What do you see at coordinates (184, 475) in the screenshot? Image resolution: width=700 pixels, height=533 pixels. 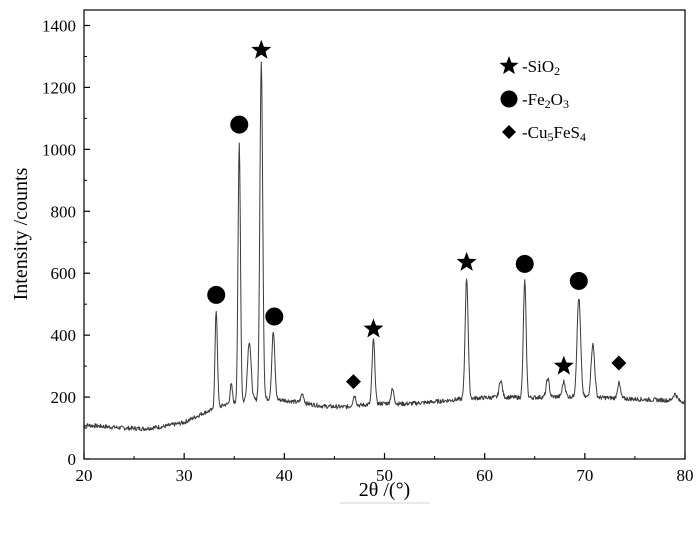 I see `x-tick-label: 30` at bounding box center [184, 475].